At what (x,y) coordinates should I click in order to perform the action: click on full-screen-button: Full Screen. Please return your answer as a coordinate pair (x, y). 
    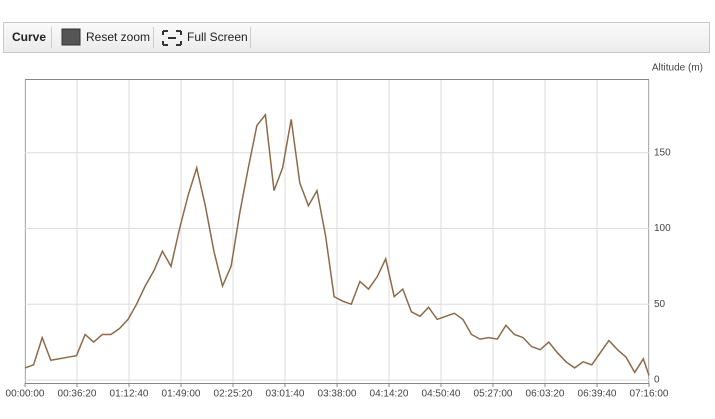
    Looking at the image, I should click on (217, 37).